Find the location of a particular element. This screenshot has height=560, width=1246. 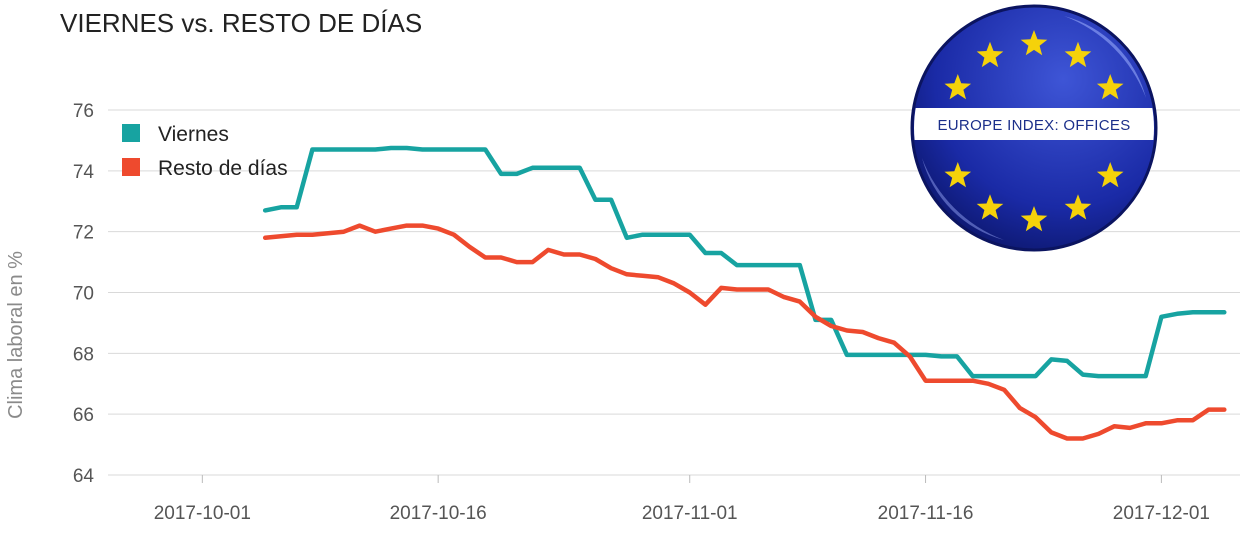

y-tick-label: 76 is located at coordinates (83, 111).